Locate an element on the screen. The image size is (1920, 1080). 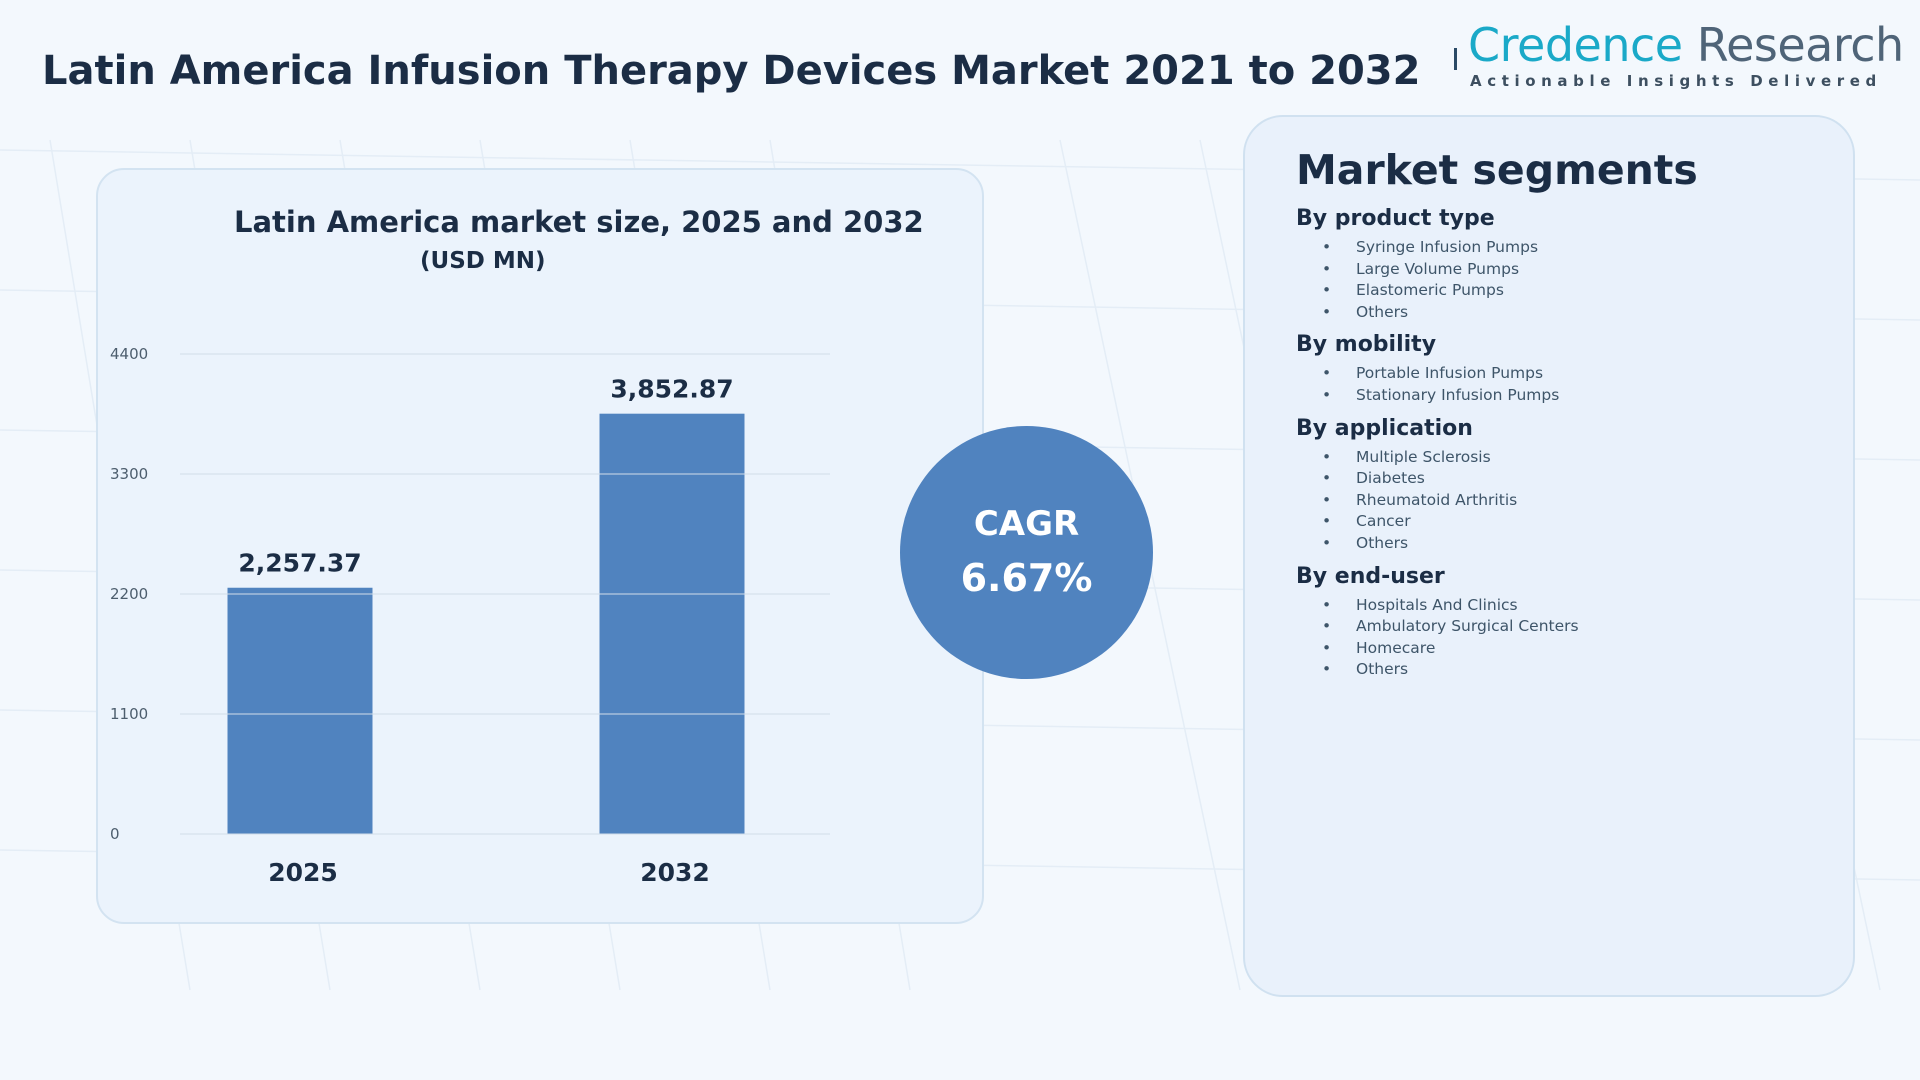
segment-item: Large Volume Pumps is located at coordinates (1566, 270).